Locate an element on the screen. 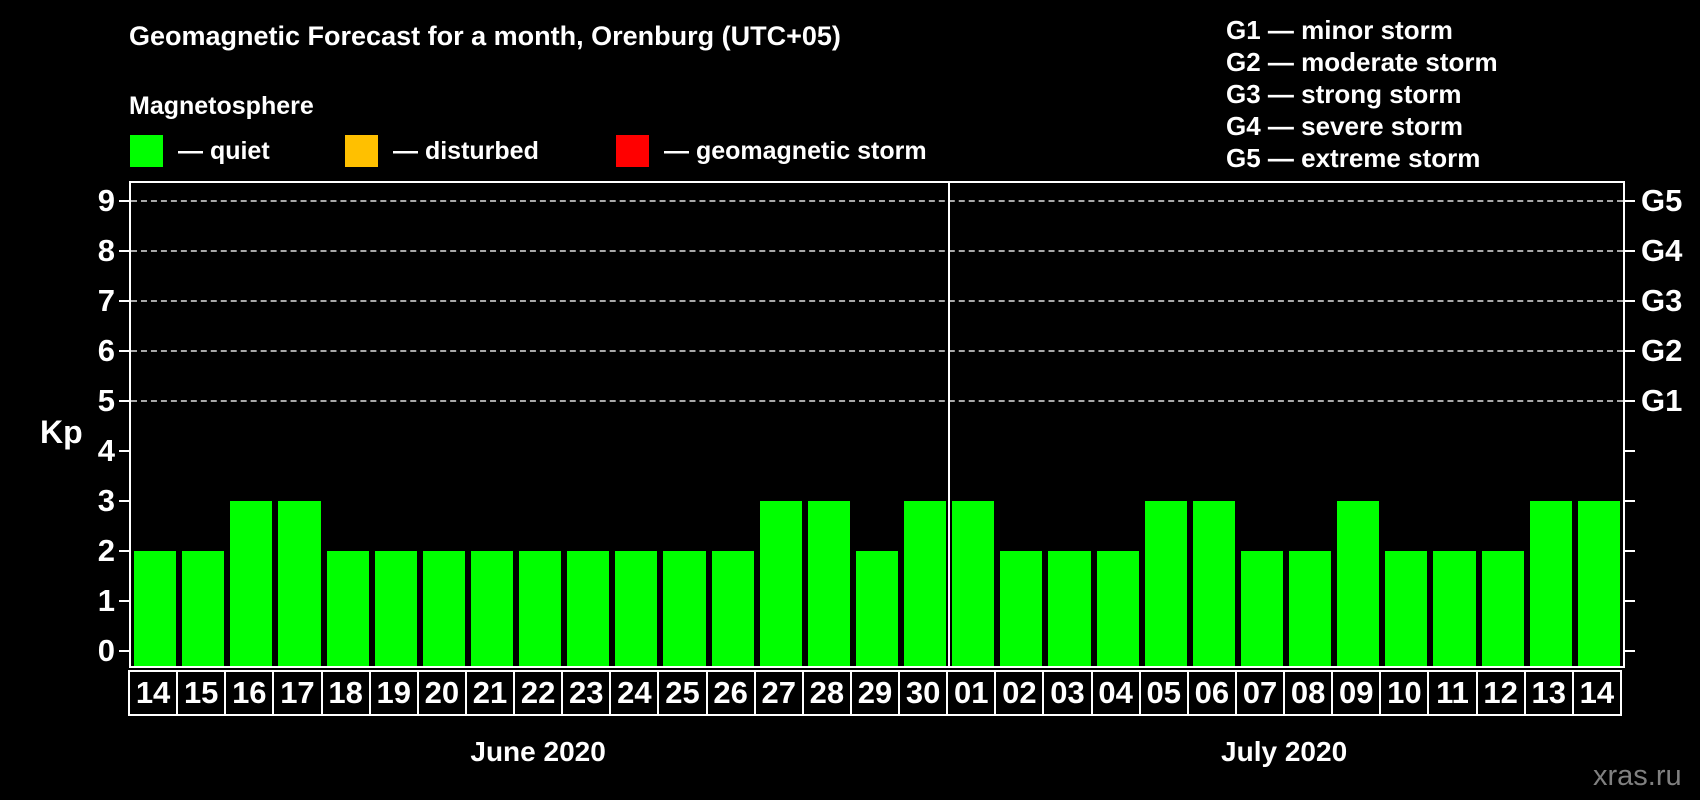  quiet-color-swatch is located at coordinates (146, 151).